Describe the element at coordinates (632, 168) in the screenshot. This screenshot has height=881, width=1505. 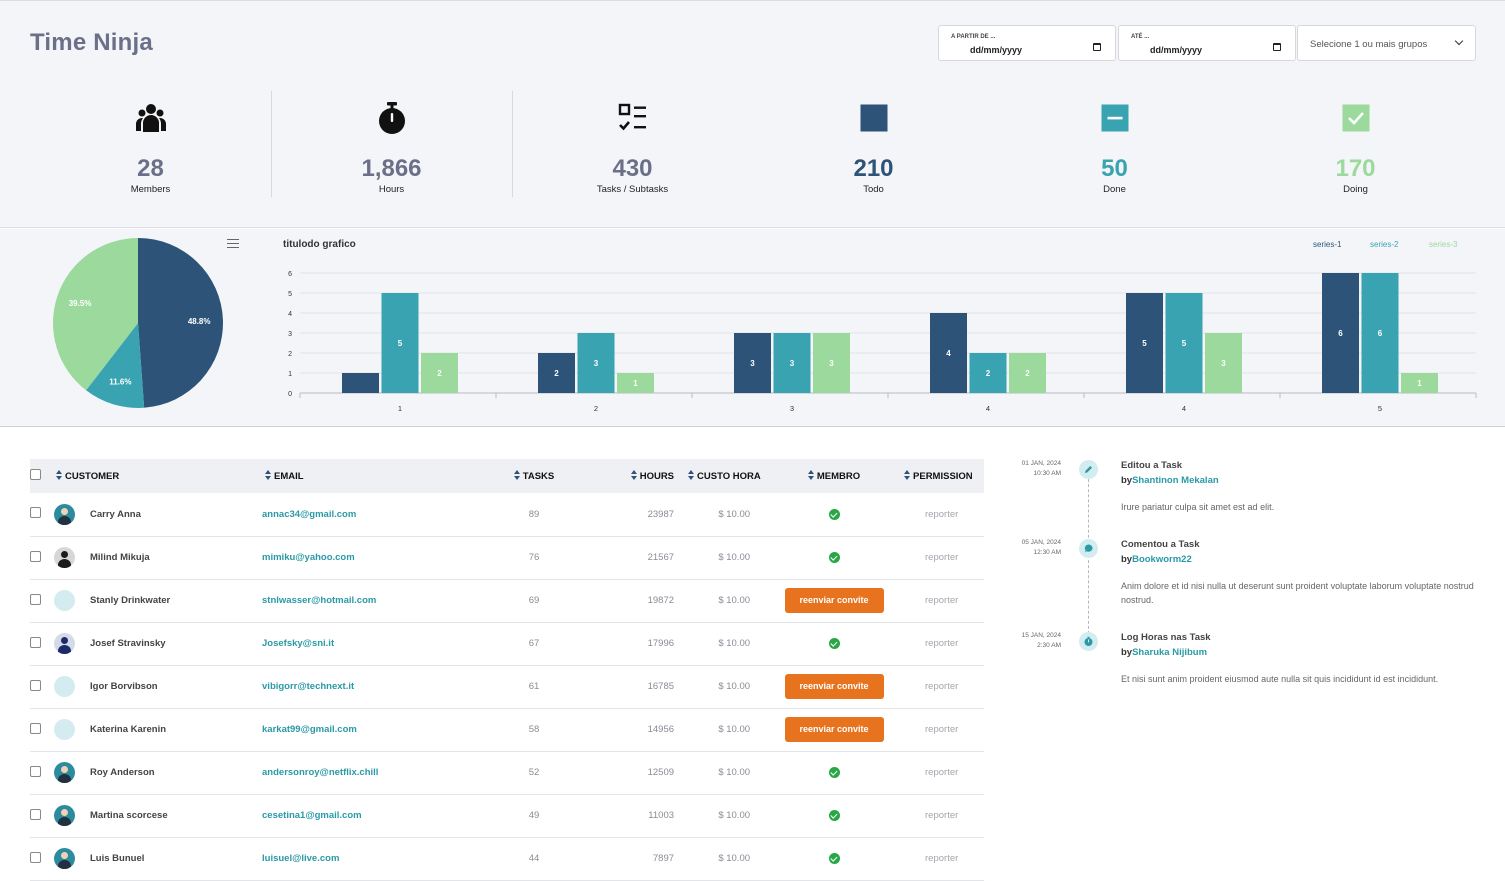
I see `stat-value: 430` at that location.